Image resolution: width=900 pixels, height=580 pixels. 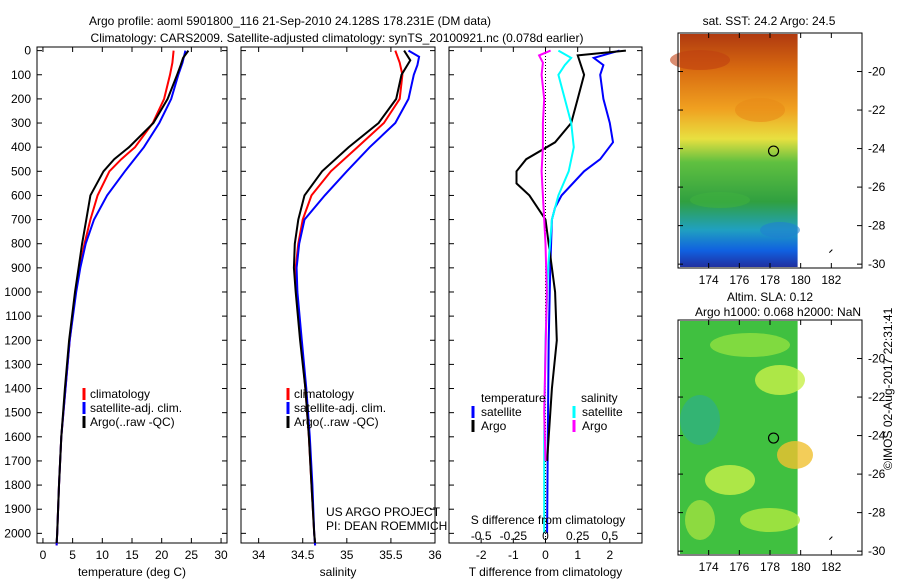 I want to click on x-tick-label: 30, so click(x=221, y=555).